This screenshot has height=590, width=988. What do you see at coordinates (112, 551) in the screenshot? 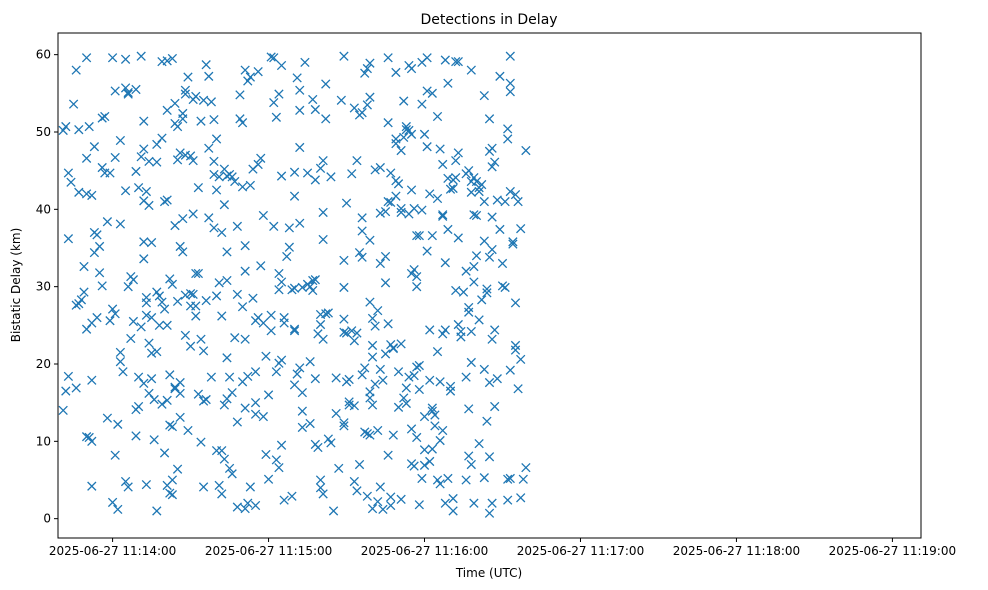
I see `x-tick-label: 2025-06-27 11:14:00` at bounding box center [112, 551].